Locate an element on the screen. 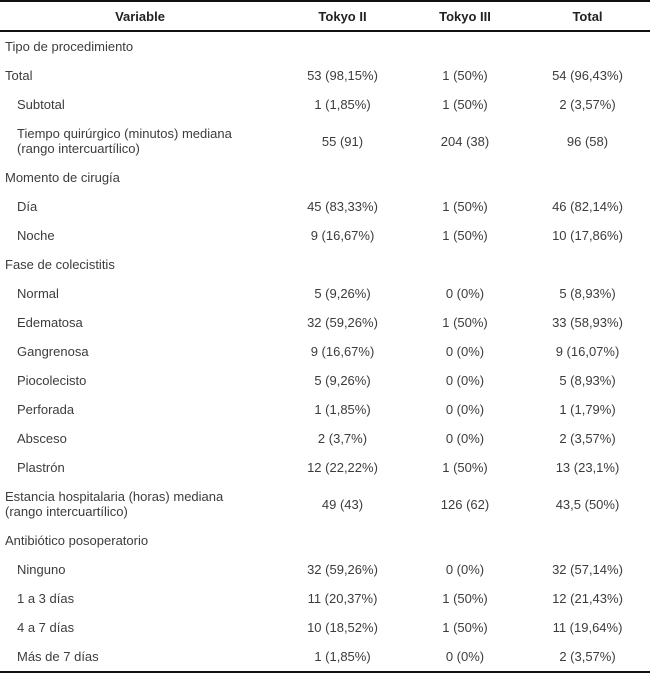  row-label: Piocolecisto is located at coordinates (52, 380).